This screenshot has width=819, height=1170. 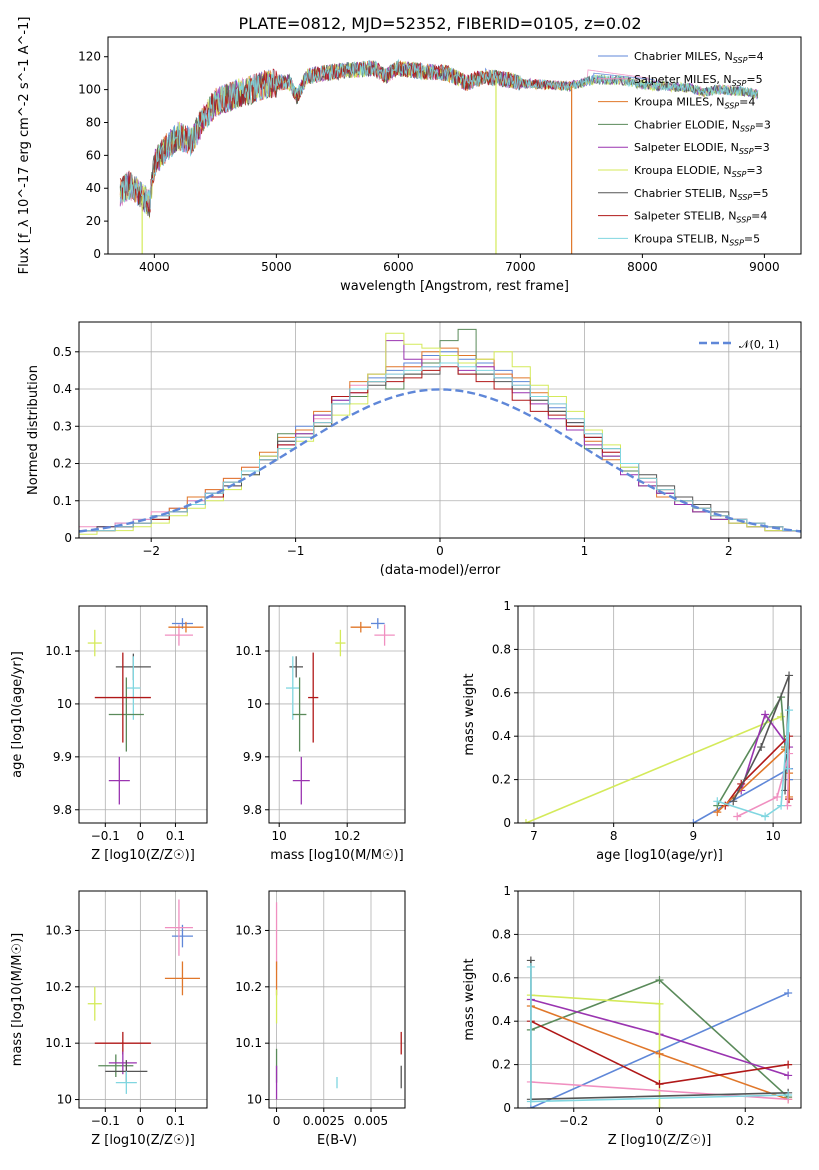 I want to click on x-tick-label: 10.2, so click(x=347, y=836).